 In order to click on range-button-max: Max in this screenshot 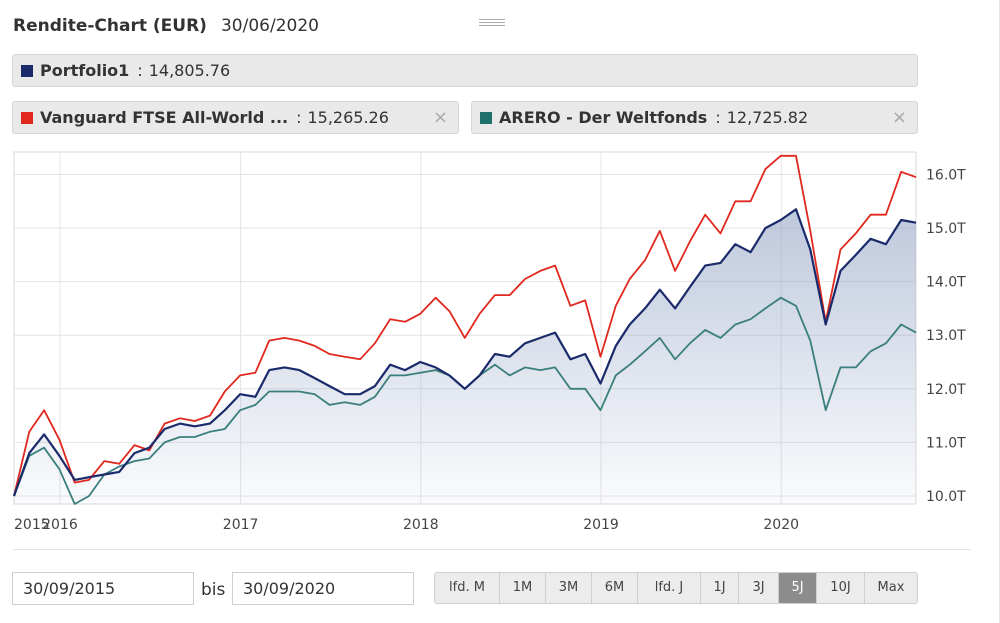, I will do `click(891, 587)`.